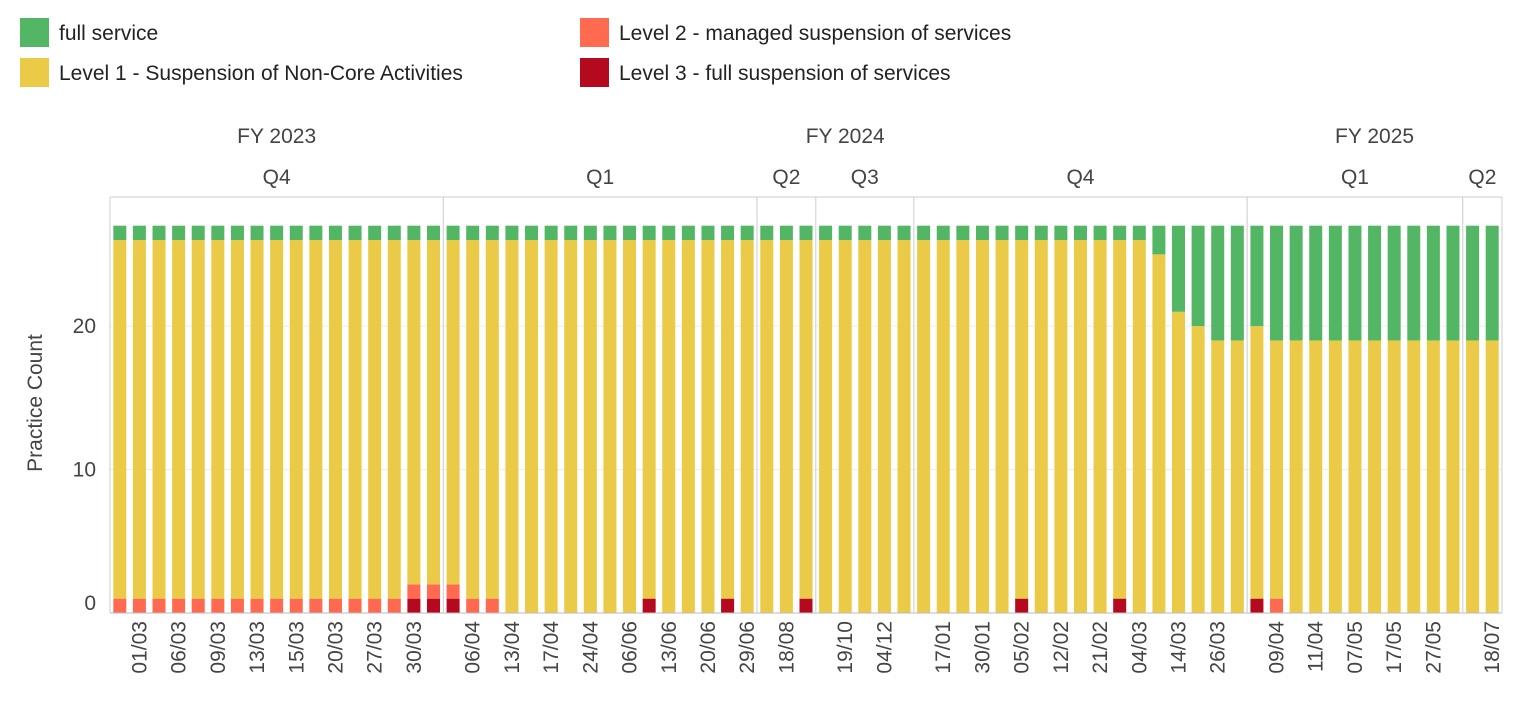  Describe the element at coordinates (786, 647) in the screenshot. I see `x-tick-label: 18/08` at that location.